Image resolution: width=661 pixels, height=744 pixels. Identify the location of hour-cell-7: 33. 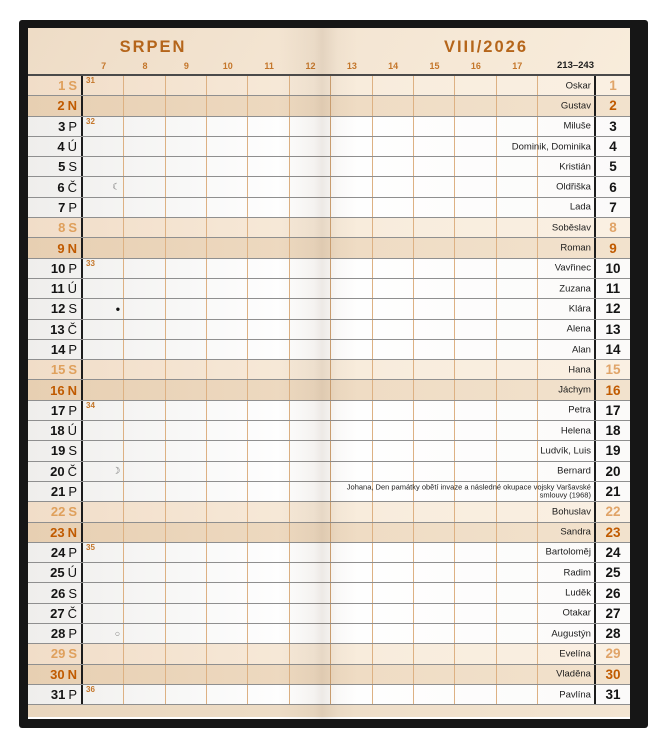
(104, 268).